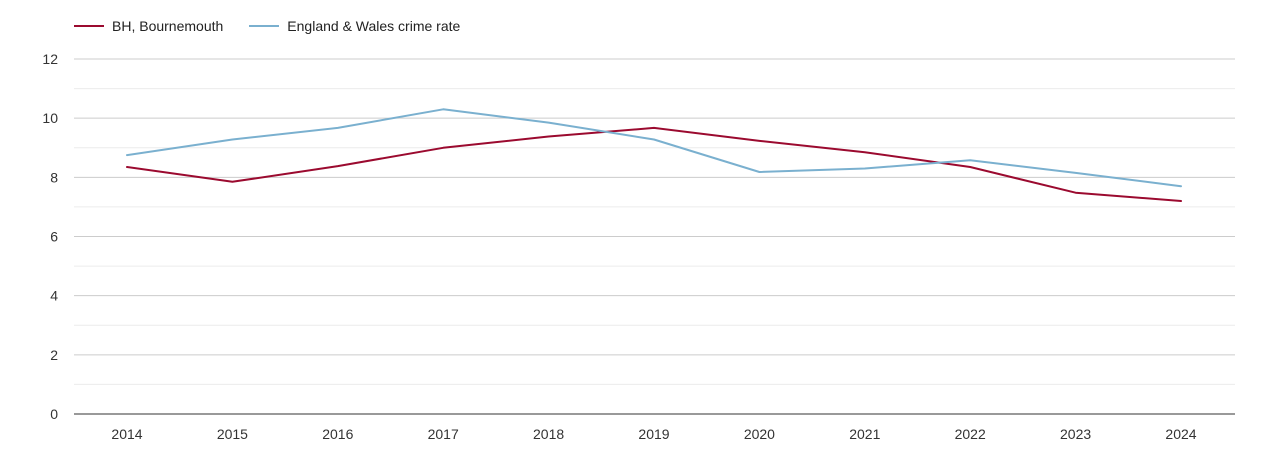 This screenshot has width=1270, height=450. Describe the element at coordinates (168, 26) in the screenshot. I see `legend-label-bournemouth: BH, Bournemouth` at that location.